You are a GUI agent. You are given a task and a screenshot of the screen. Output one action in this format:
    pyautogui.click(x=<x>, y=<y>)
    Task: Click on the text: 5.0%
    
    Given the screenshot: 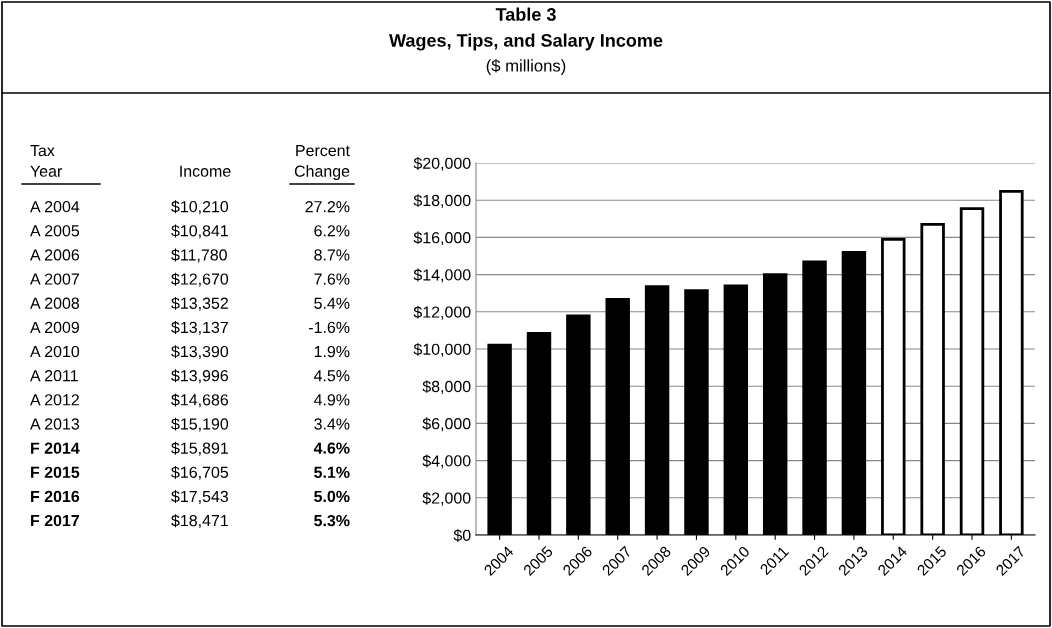 What is the action you would take?
    pyautogui.click(x=332, y=496)
    